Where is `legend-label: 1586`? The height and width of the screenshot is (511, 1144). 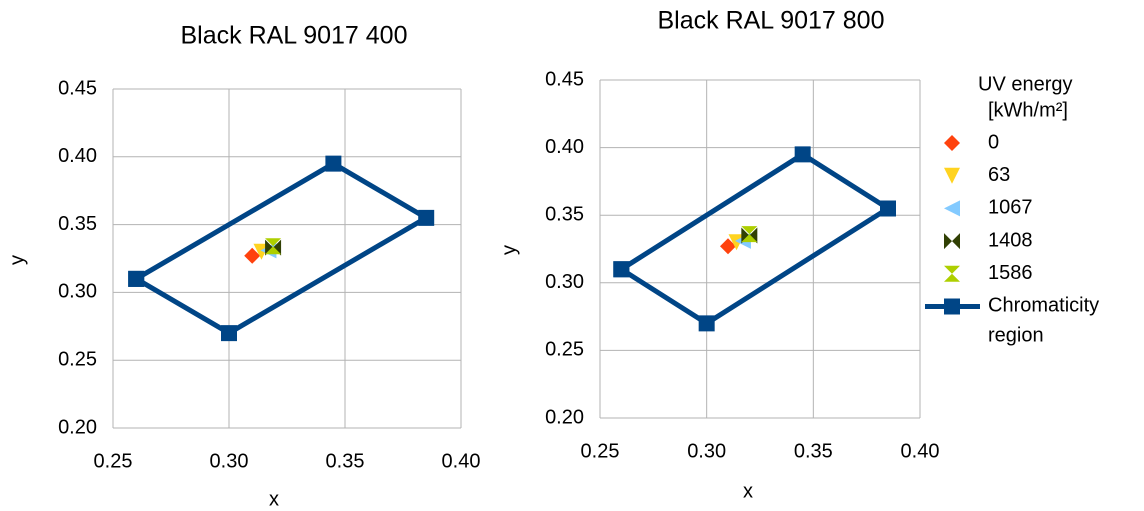
legend-label: 1586 is located at coordinates (1010, 273).